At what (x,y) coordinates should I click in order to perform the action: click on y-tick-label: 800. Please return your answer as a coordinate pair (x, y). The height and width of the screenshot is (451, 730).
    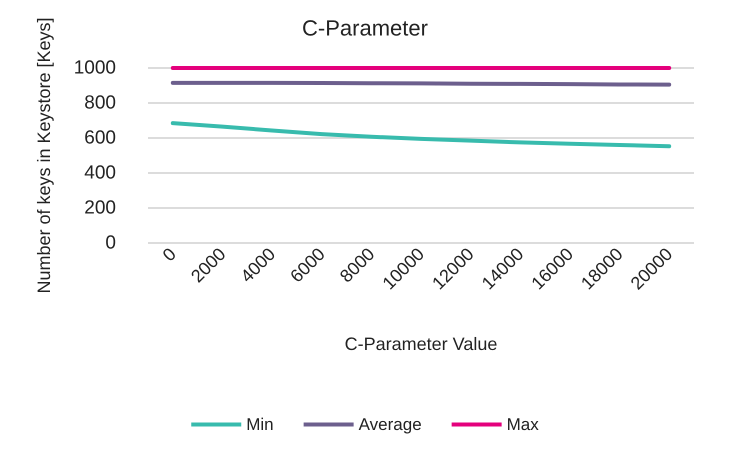
    Looking at the image, I should click on (100, 103).